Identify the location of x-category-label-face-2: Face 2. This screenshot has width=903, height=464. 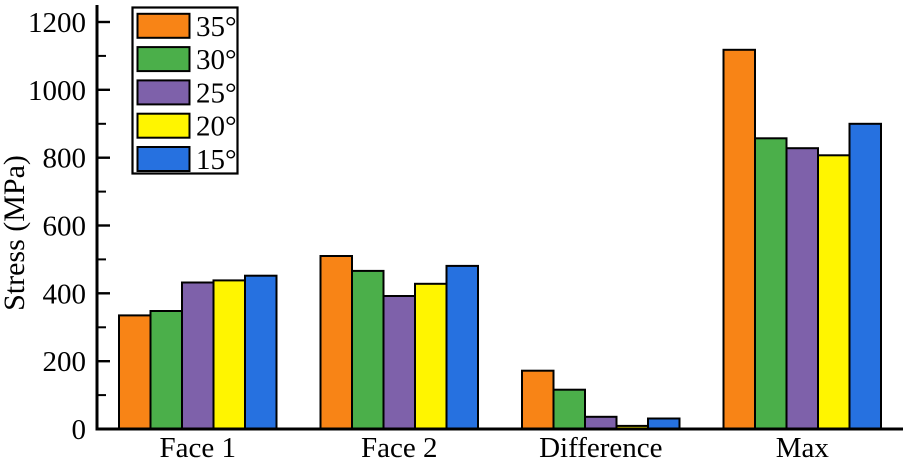
(399, 448).